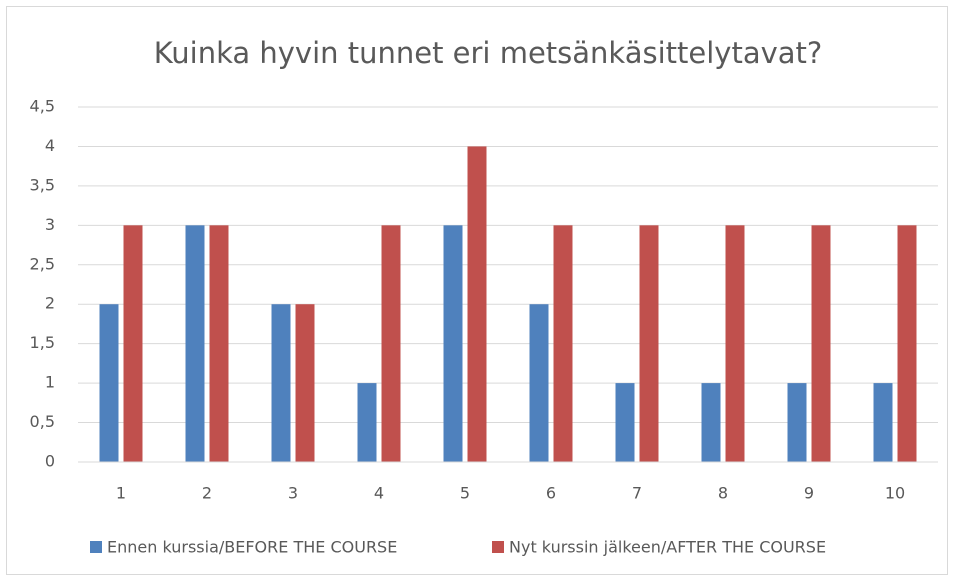 The image size is (955, 578). I want to click on y-tick-label: 4, so click(50, 145).